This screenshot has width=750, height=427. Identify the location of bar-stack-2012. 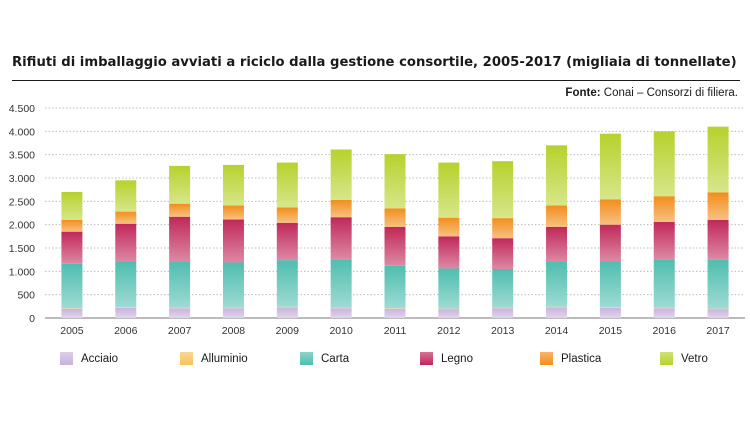
(449, 240).